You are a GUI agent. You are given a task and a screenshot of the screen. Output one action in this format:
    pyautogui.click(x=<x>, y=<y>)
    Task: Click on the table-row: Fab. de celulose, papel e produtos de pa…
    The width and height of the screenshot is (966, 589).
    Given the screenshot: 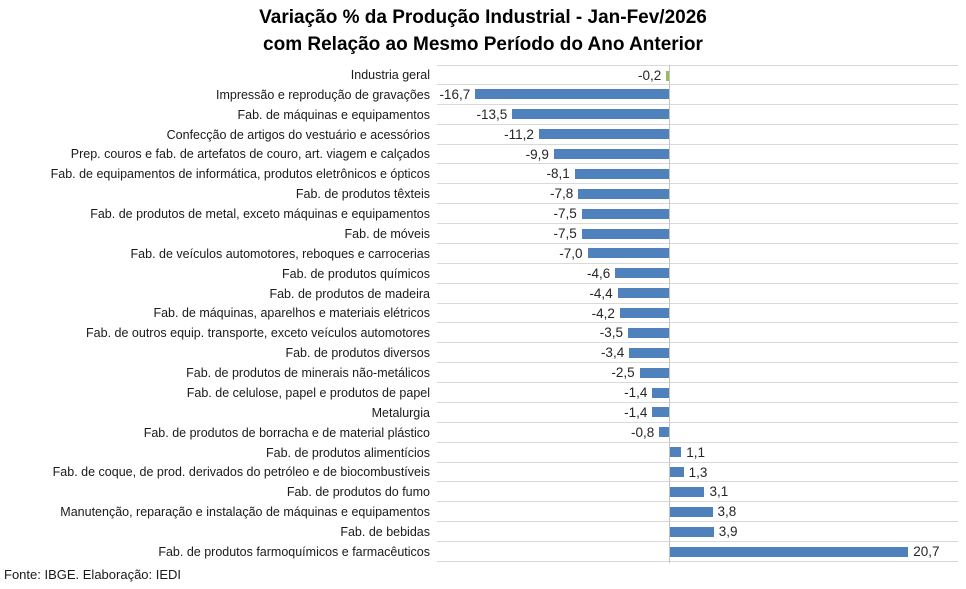 What is the action you would take?
    pyautogui.click(x=483, y=393)
    